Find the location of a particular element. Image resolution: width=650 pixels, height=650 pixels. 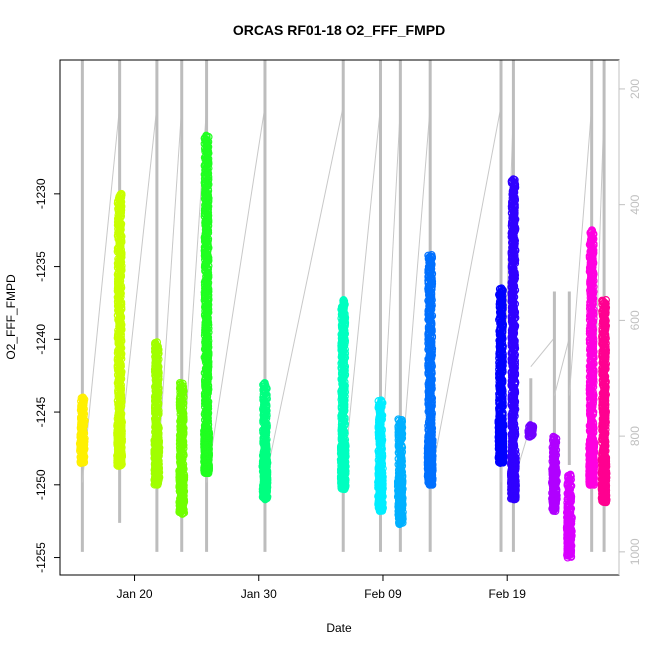

series-rf04 is located at coordinates (182, 448).